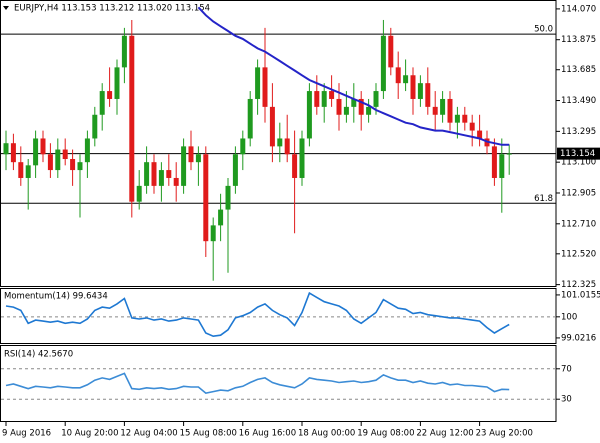 Image resolution: width=600 pixels, height=443 pixels. What do you see at coordinates (267, 434) in the screenshot?
I see `x-tick-label: 16 Aug 16:00` at bounding box center [267, 434].